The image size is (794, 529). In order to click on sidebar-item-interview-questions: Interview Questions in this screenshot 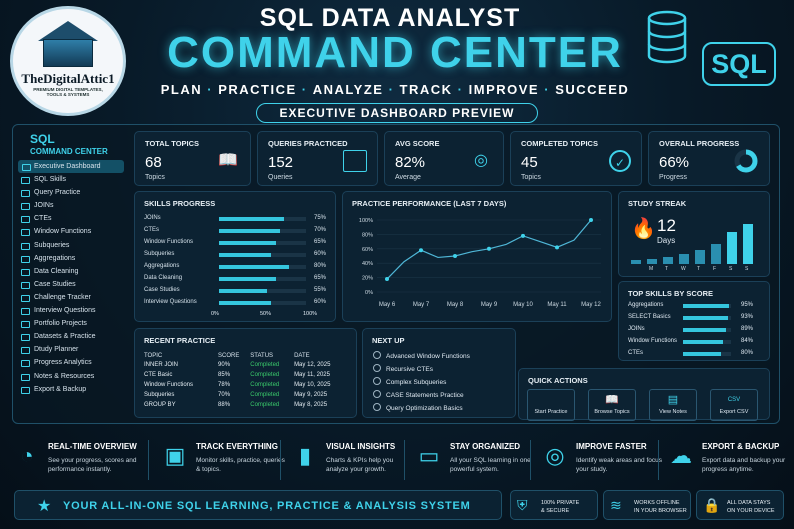, I will do `click(71, 310)`.